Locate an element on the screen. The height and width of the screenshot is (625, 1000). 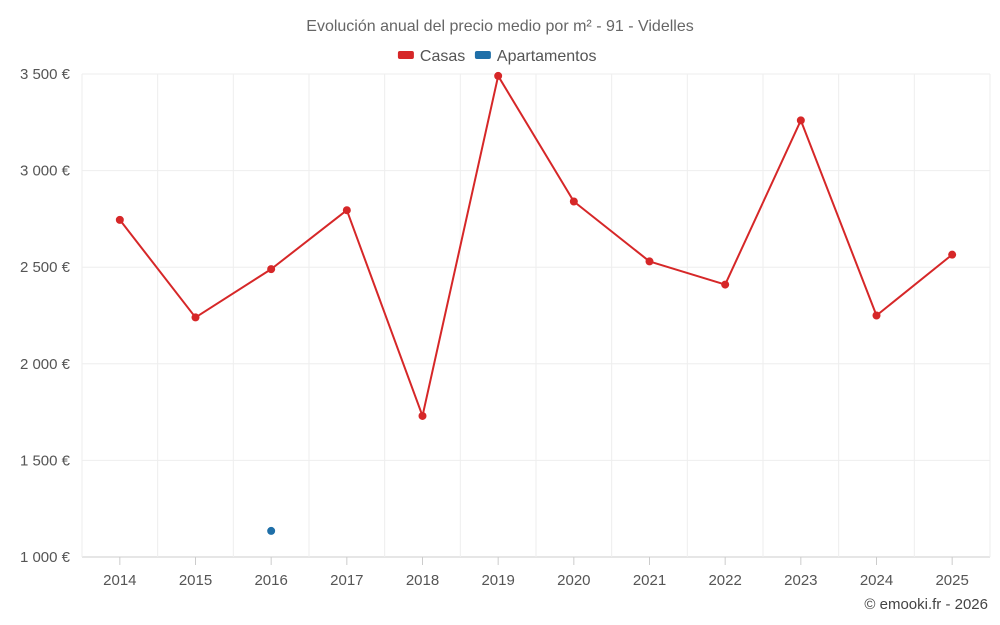
credit-text: © emooki.fr - 2026 is located at coordinates (926, 604).